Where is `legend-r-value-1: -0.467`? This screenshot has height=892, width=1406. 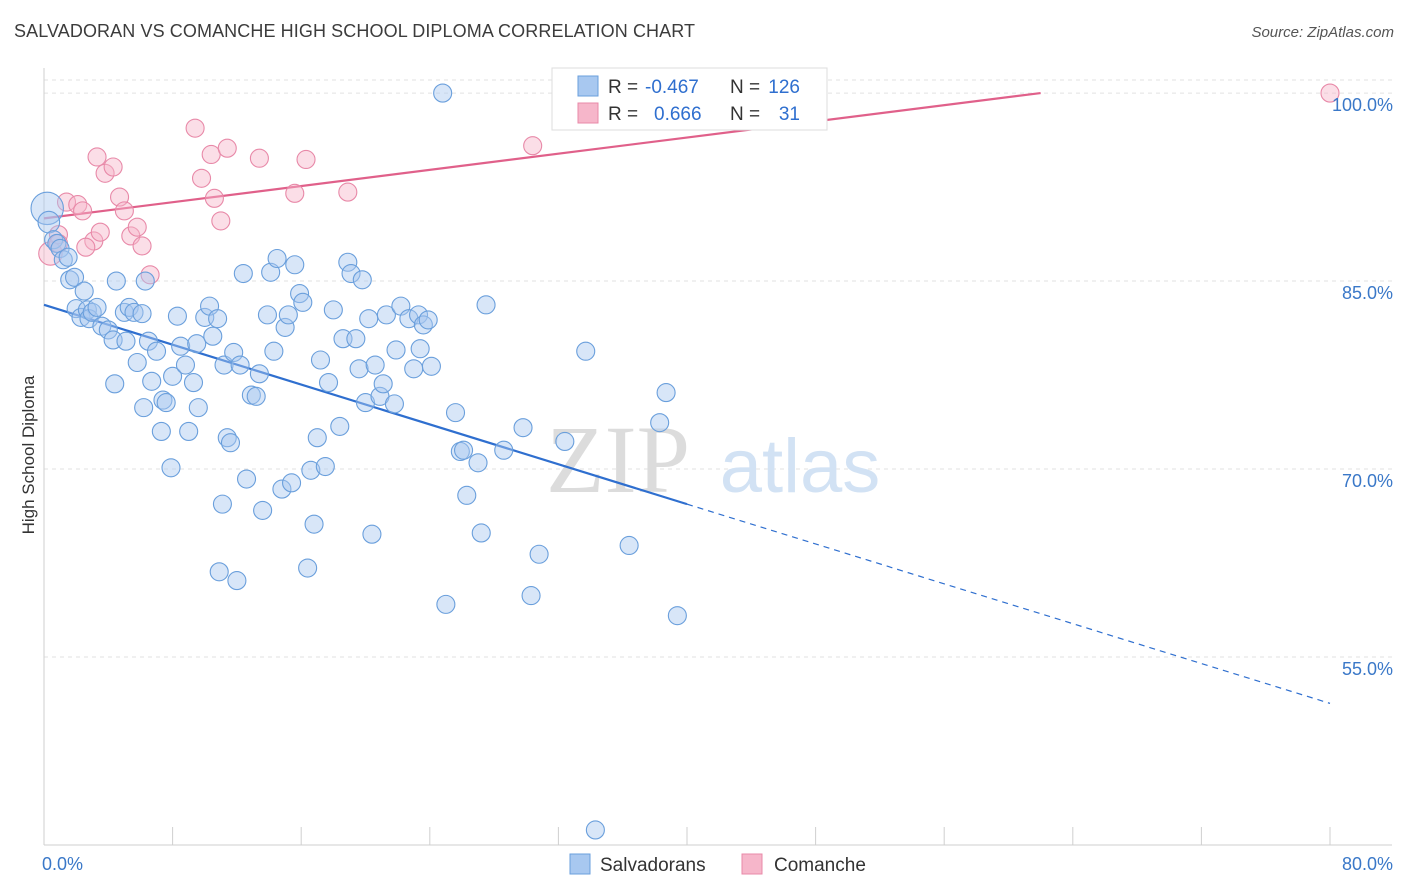 legend-r-value-1: -0.467 is located at coordinates (672, 87).